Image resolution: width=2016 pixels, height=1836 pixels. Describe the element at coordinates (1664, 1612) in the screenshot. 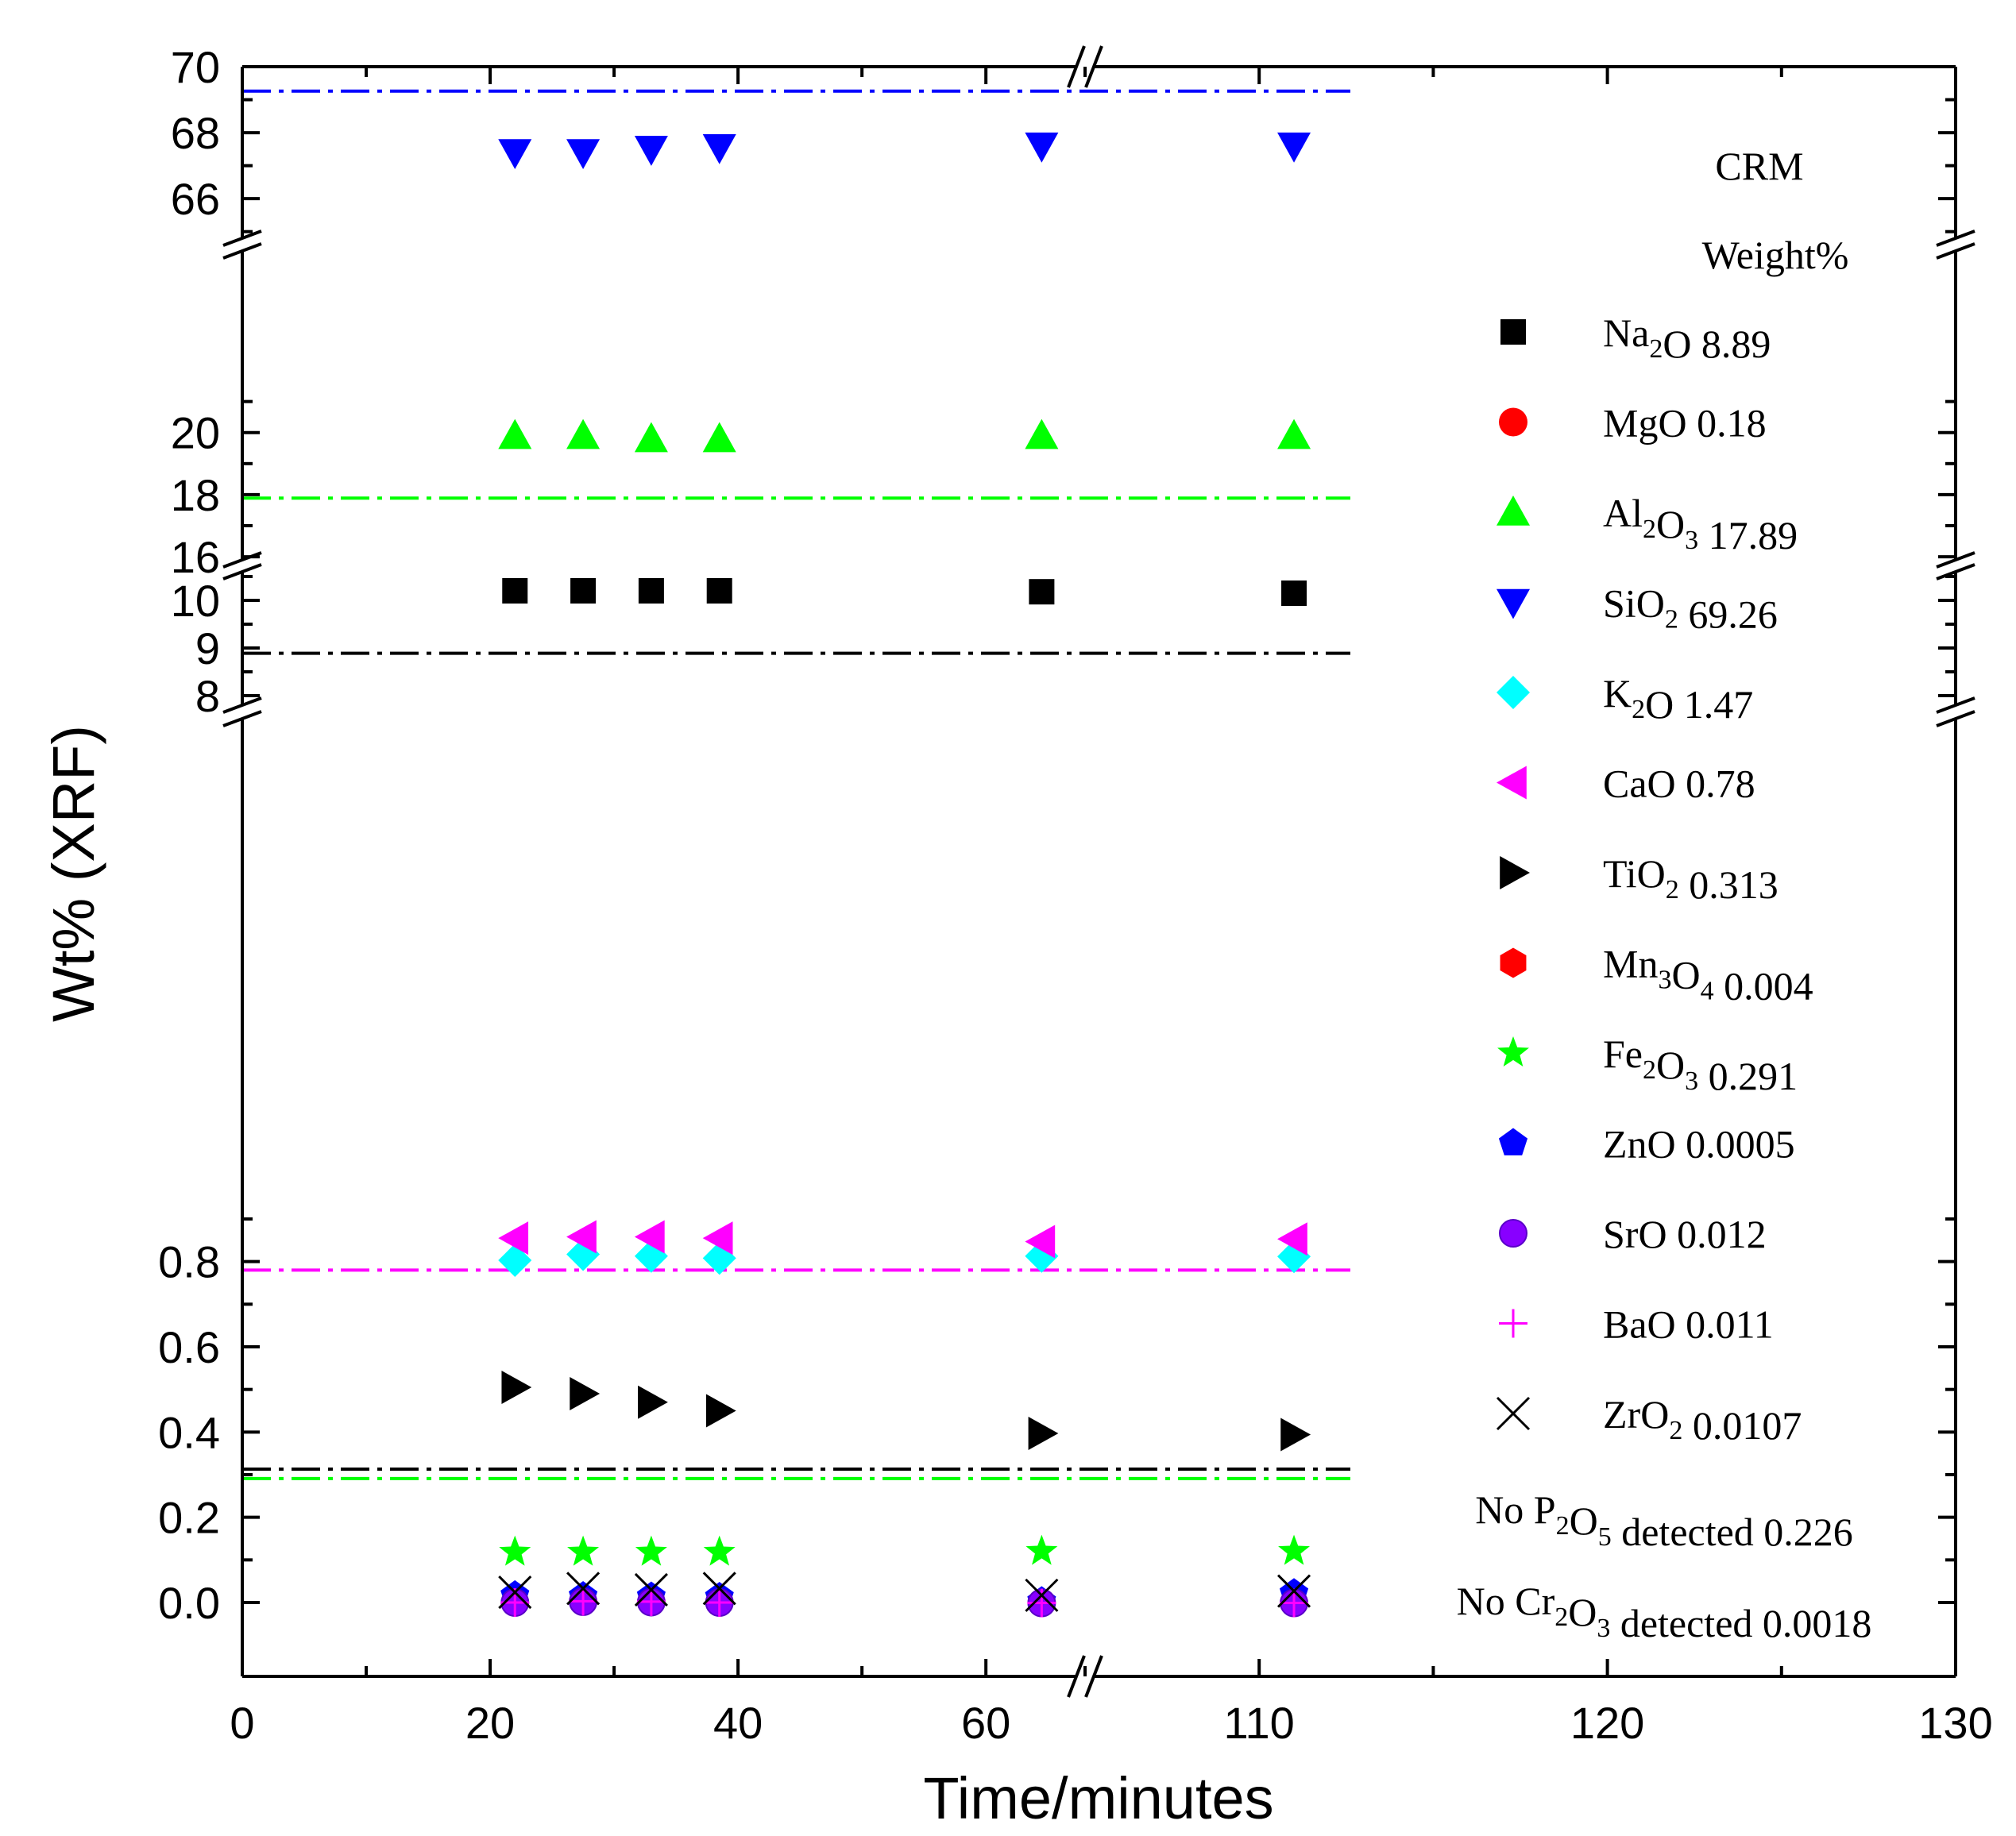

I see `legend-note-1: No Cr2O3 detected 0.0018` at that location.